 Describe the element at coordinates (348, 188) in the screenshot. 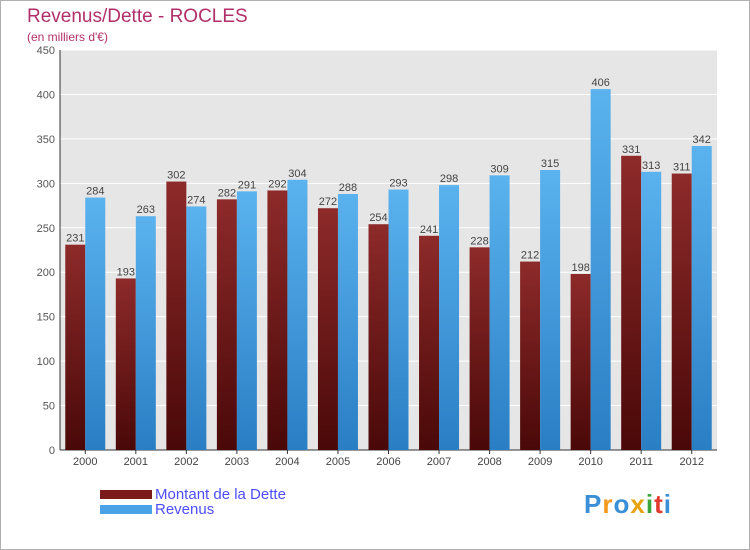

I see `value-label-revenus: 288` at that location.